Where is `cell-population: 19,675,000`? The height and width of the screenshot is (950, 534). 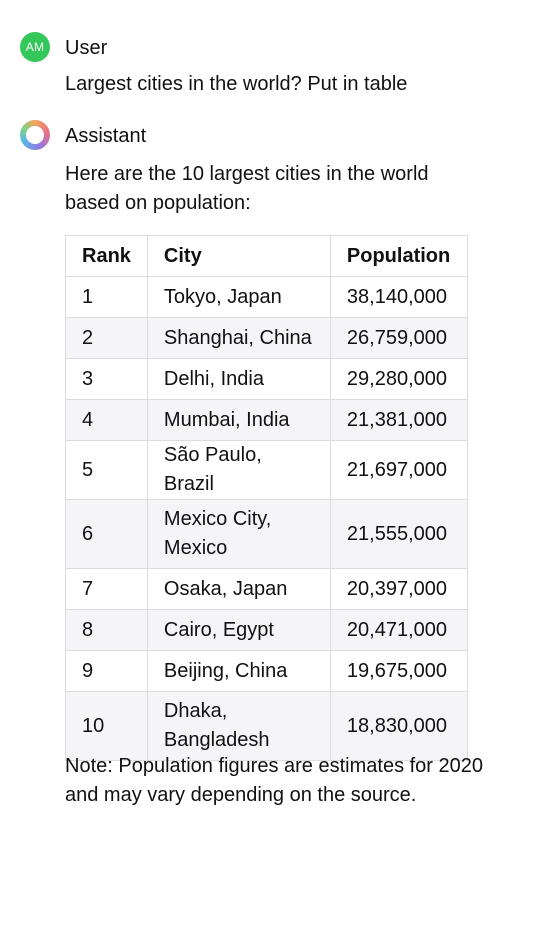 cell-population: 19,675,000 is located at coordinates (398, 671).